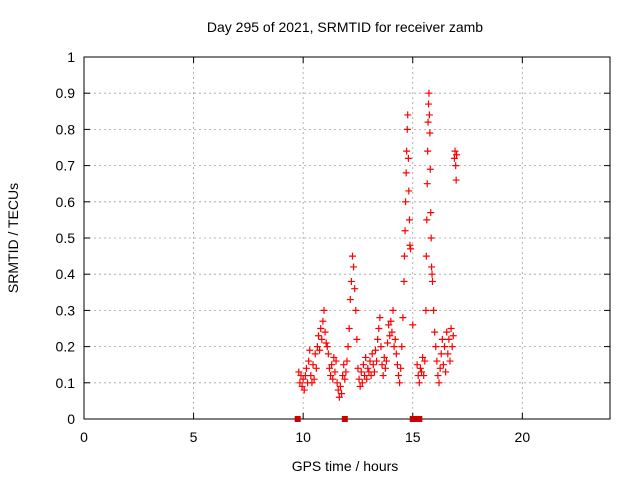  What do you see at coordinates (413, 437) in the screenshot?
I see `x-tick-label: 15` at bounding box center [413, 437].